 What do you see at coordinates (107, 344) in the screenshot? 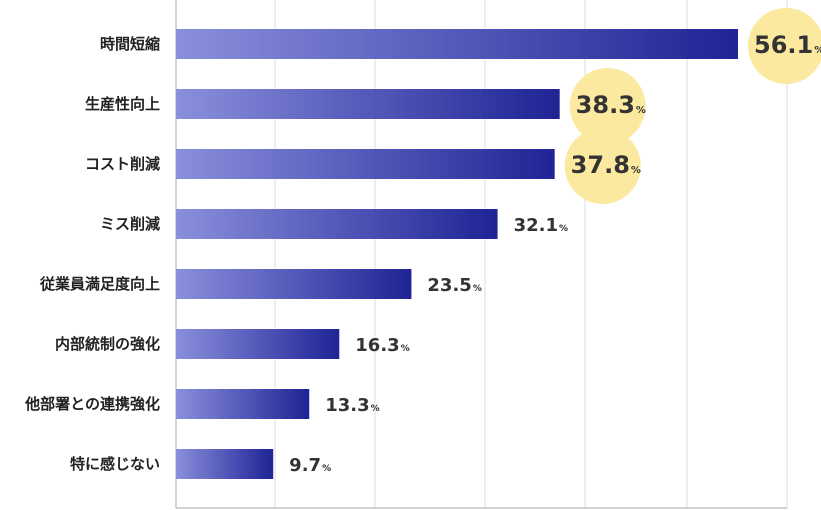
I see `category-label: 内部統制の強化` at bounding box center [107, 344].